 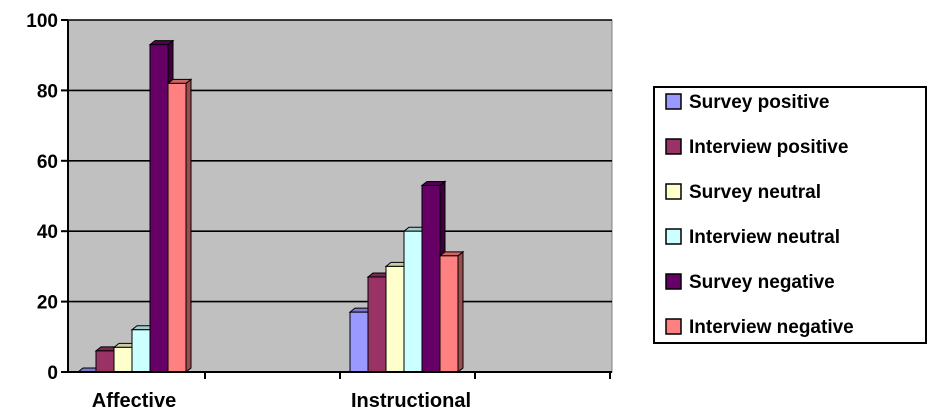 I want to click on x-category-label: Instructional, so click(x=411, y=401).